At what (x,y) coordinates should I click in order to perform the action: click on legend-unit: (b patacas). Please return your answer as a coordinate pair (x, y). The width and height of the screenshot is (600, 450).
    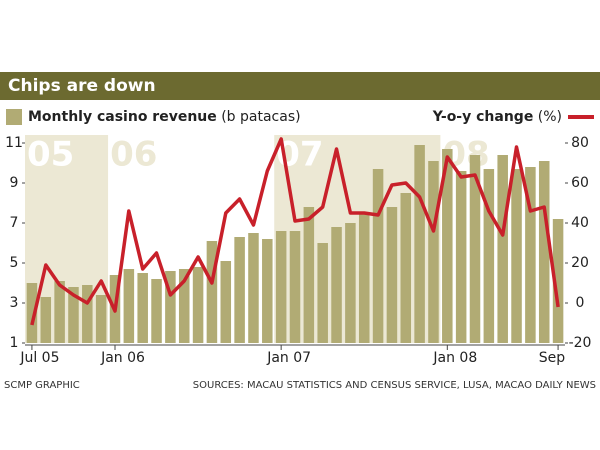
    Looking at the image, I should click on (260, 117).